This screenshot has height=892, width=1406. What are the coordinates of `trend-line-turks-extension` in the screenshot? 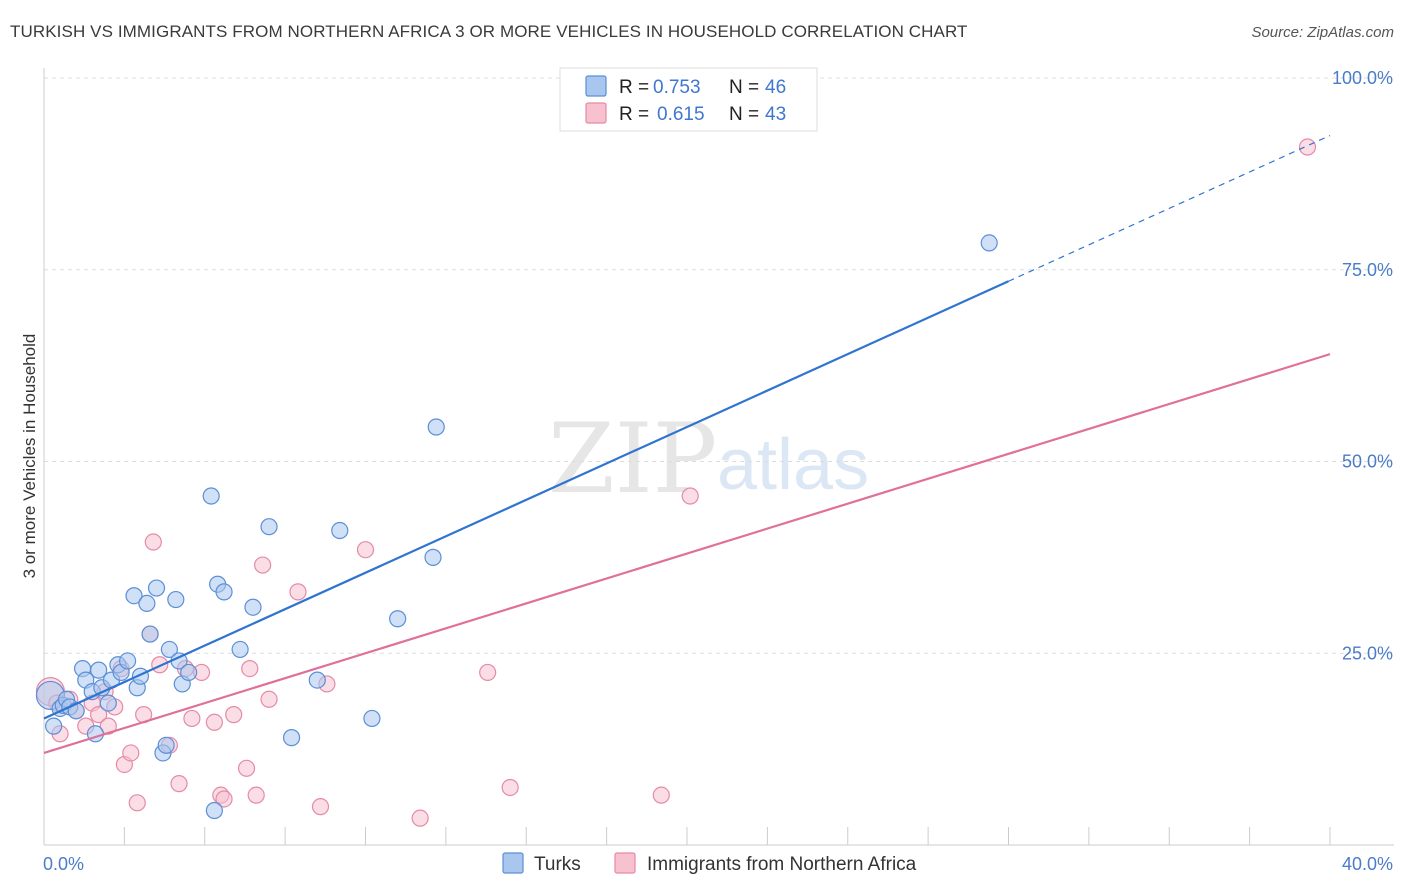 It's located at (1169, 208).